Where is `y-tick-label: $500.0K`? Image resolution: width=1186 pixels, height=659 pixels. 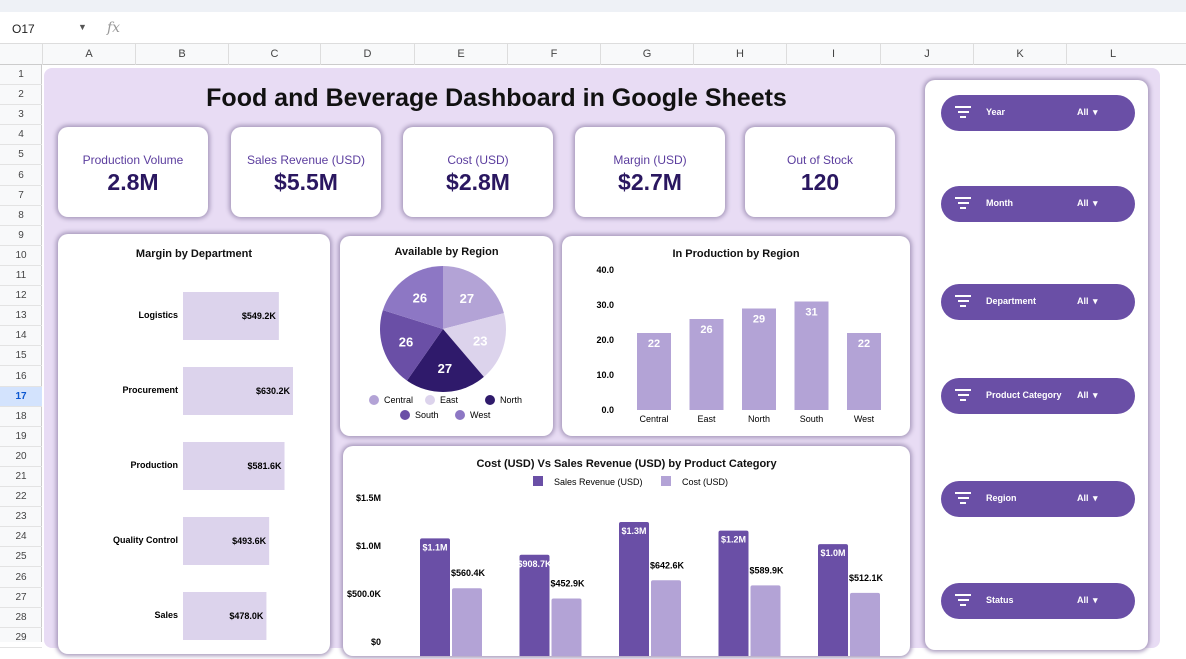 y-tick-label: $500.0K is located at coordinates (364, 594).